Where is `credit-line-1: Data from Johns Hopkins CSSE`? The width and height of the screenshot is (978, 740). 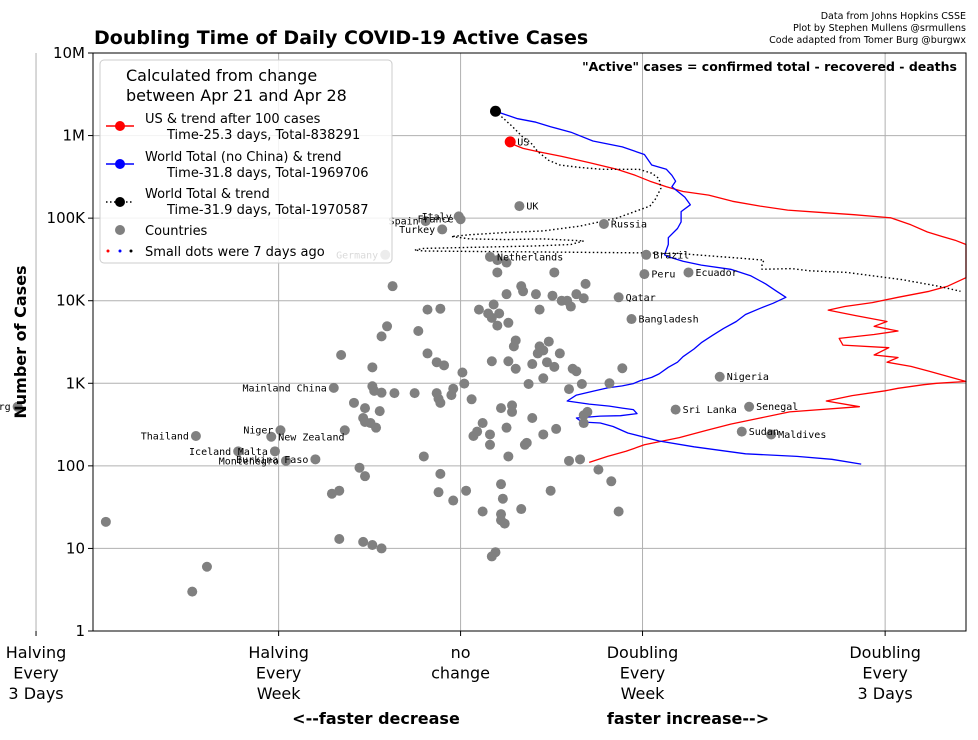 credit-line-1: Data from Johns Hopkins CSSE is located at coordinates (893, 16).